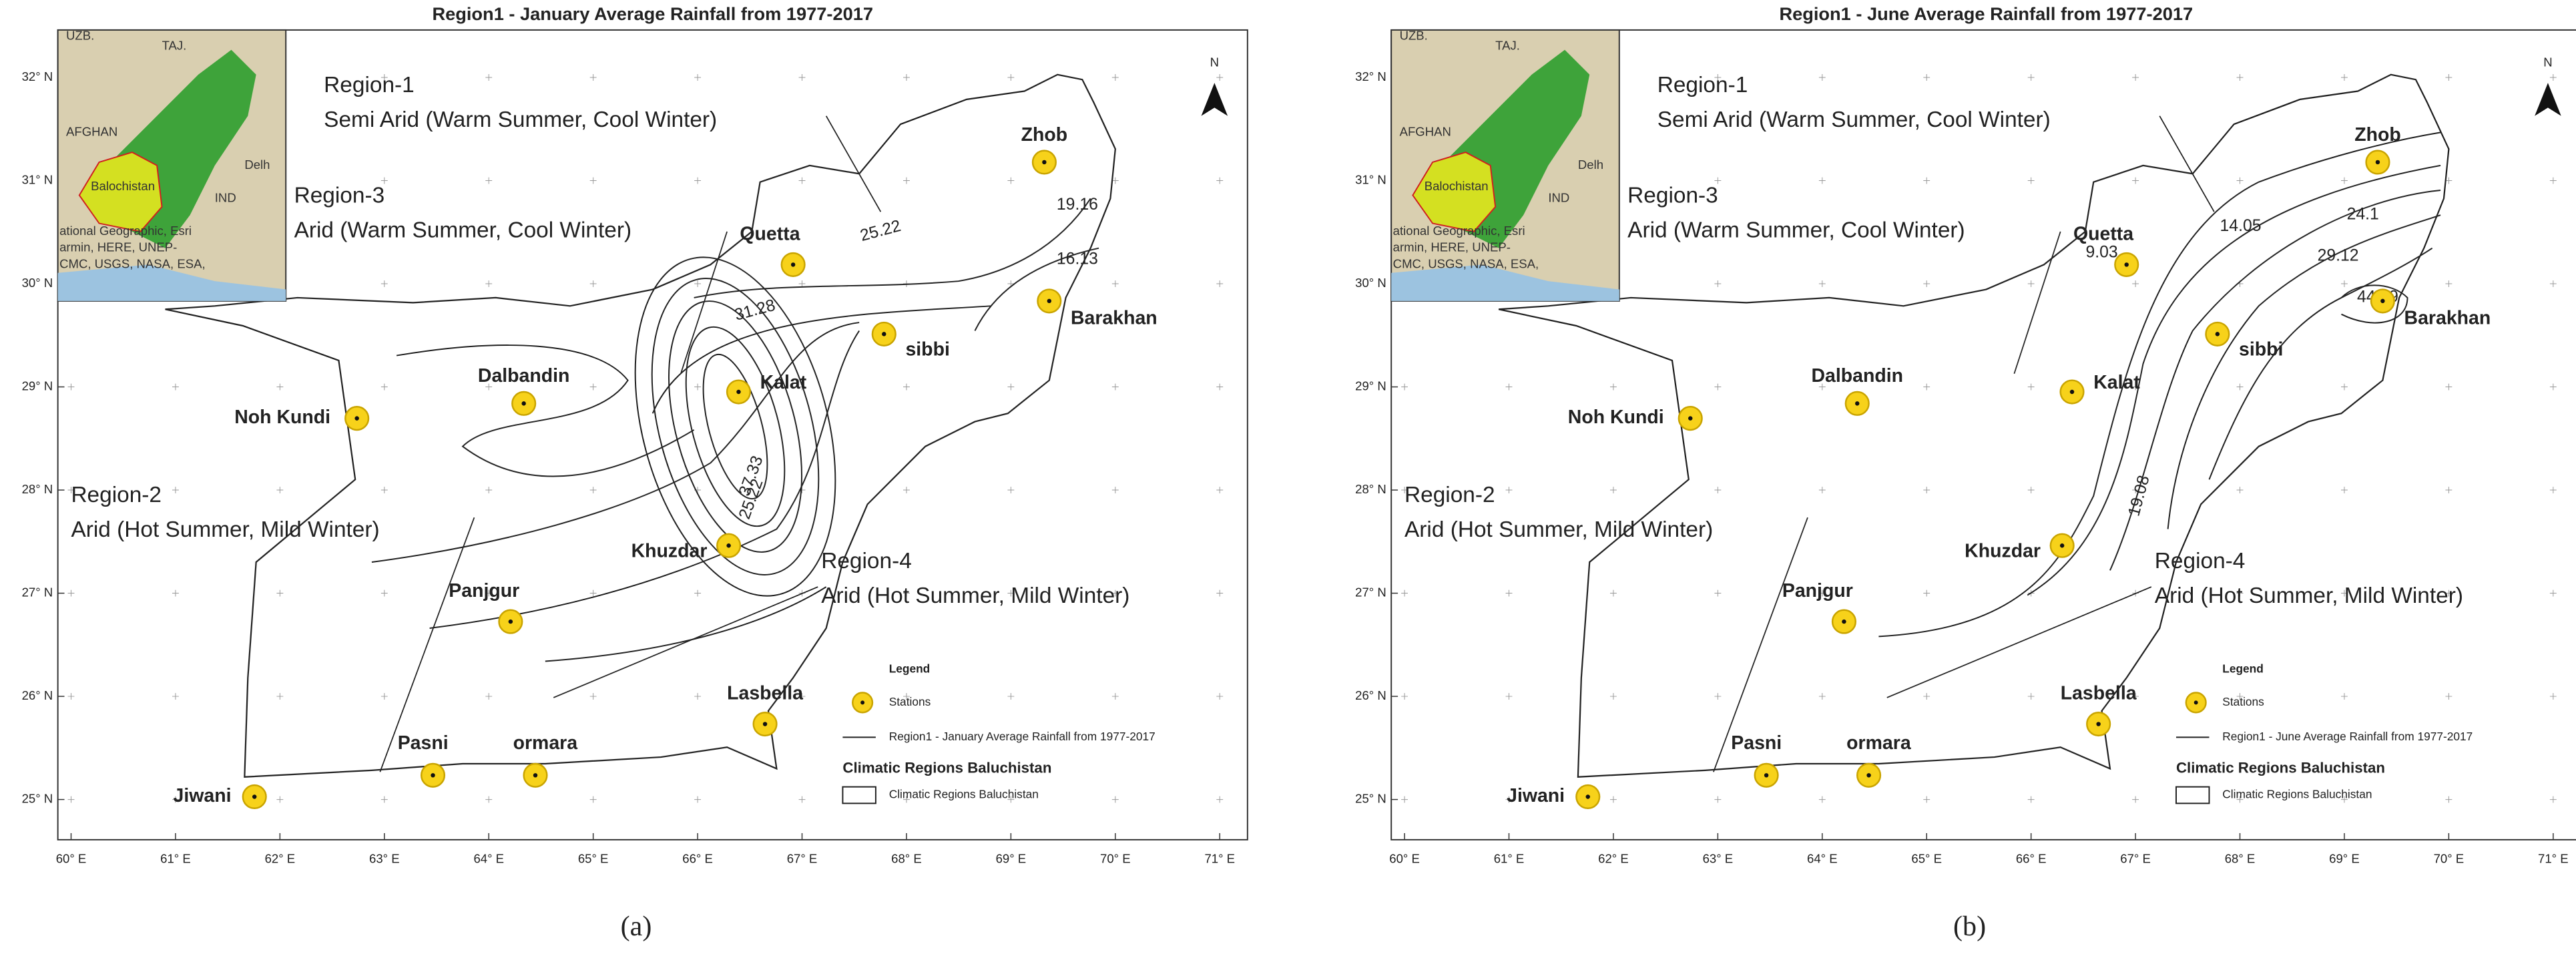  Describe the element at coordinates (802, 858) in the screenshot. I see `x-tick-label: 67° E` at that location.